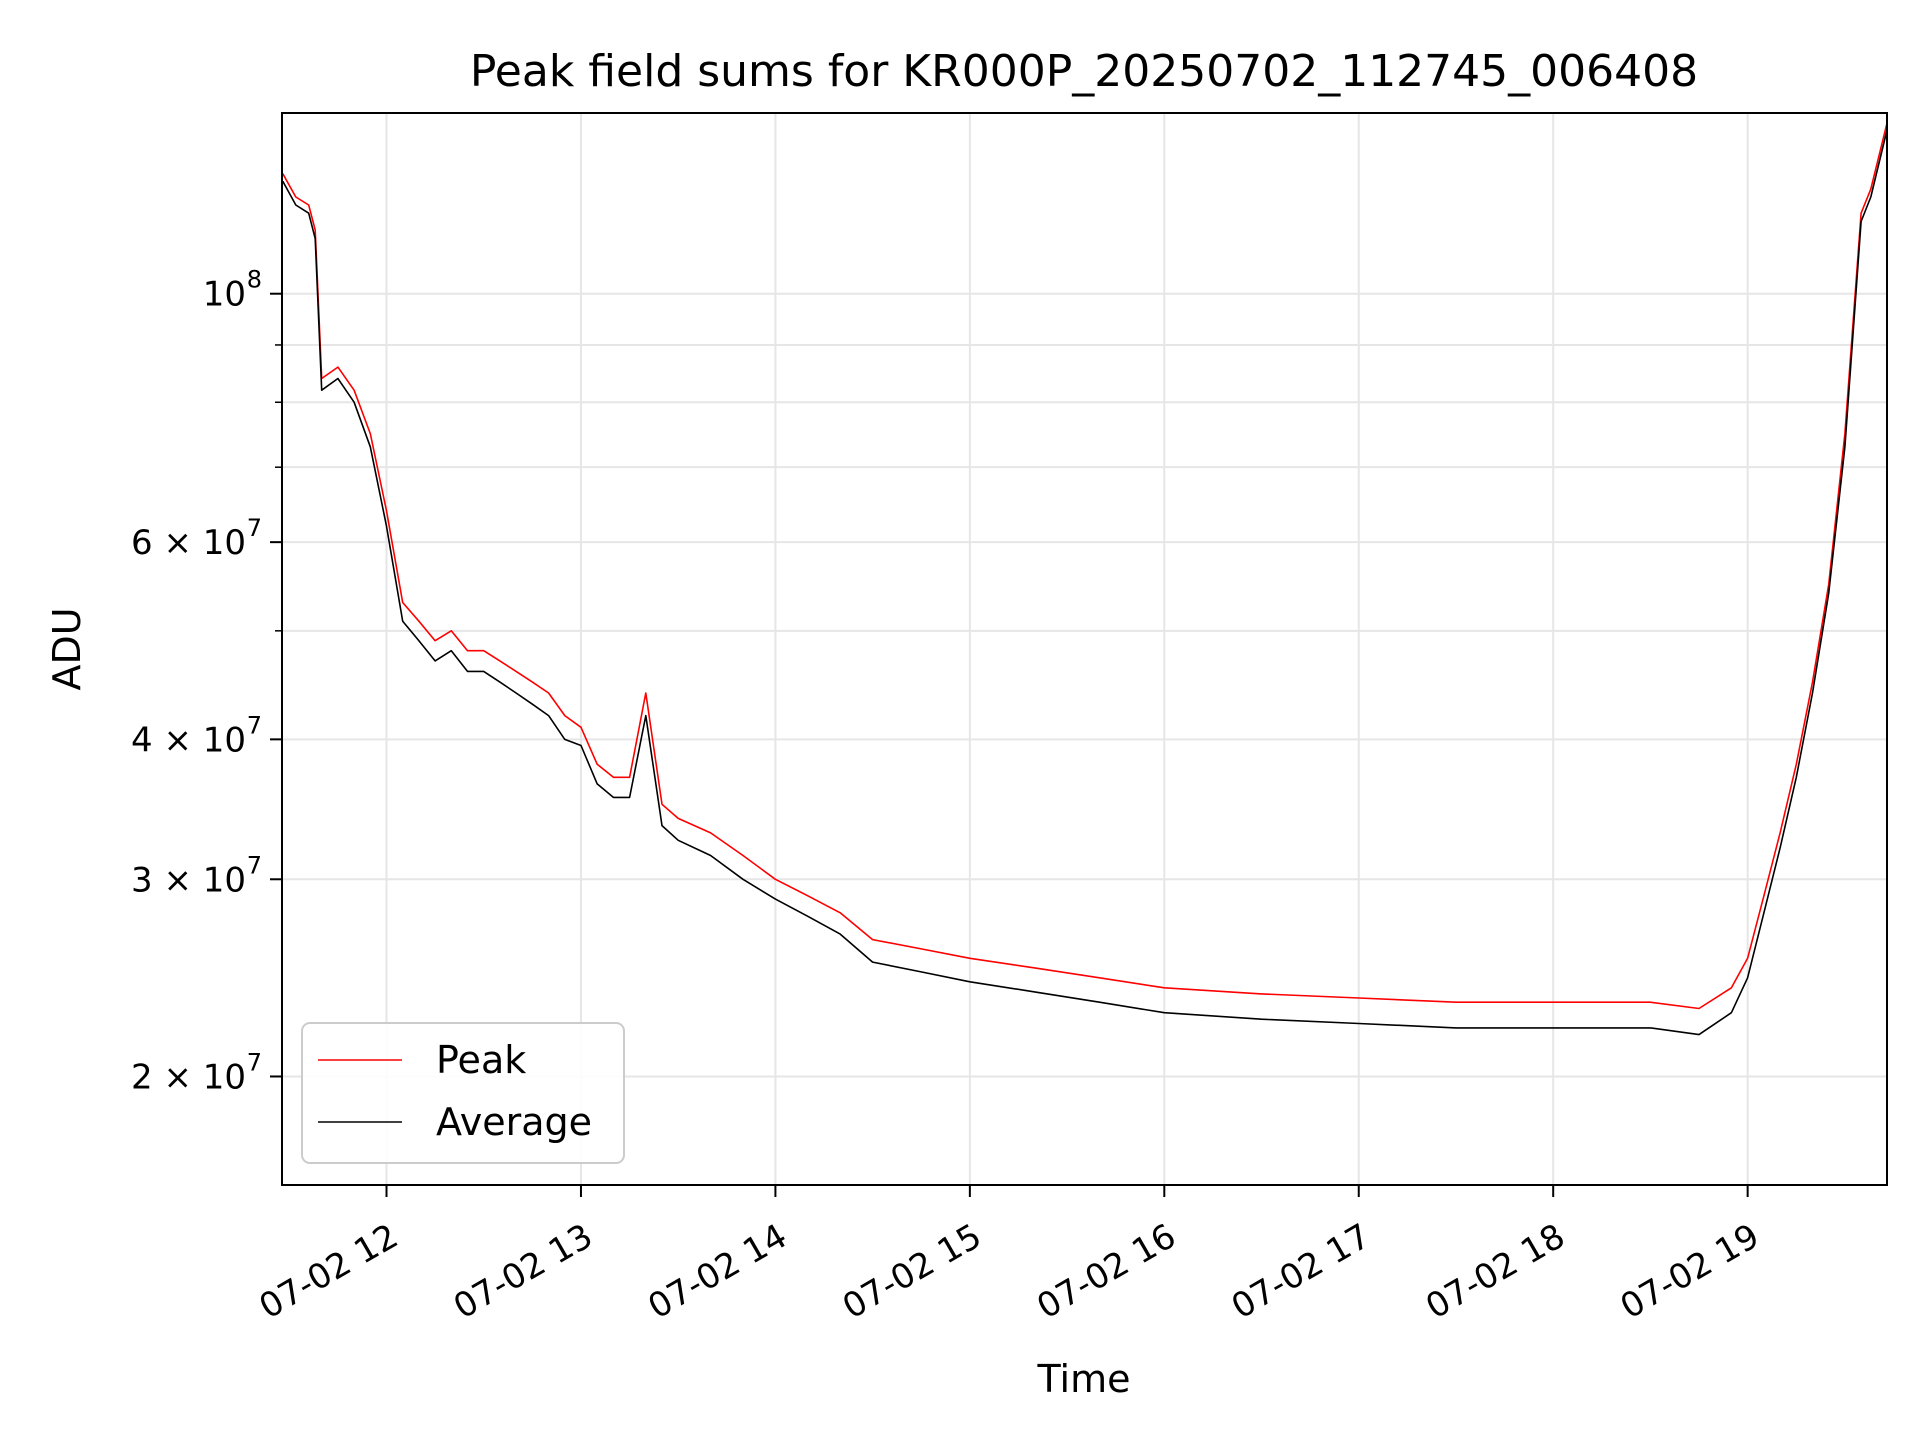 The width and height of the screenshot is (1920, 1440). I want to click on y-tick-label: 76 × 10, so click(196, 538).